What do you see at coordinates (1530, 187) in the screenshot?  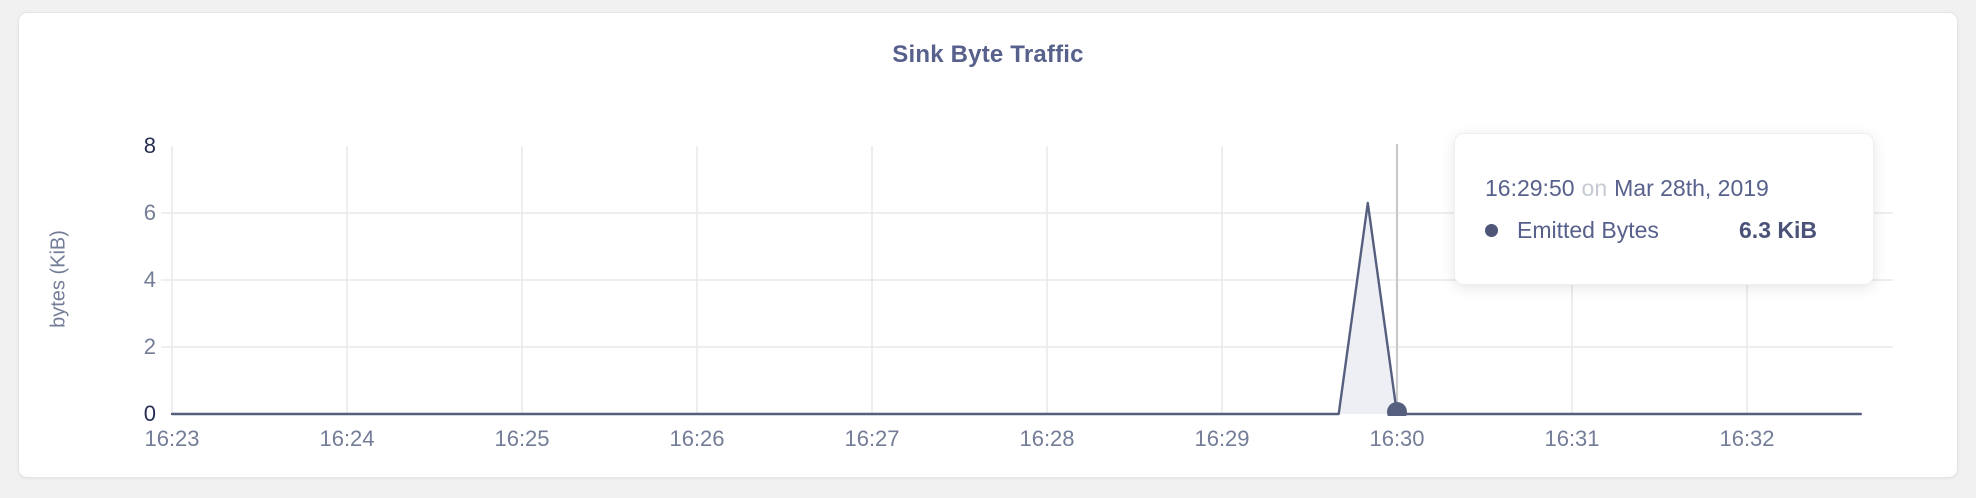 I see `tooltip-time: 16:29:50` at bounding box center [1530, 187].